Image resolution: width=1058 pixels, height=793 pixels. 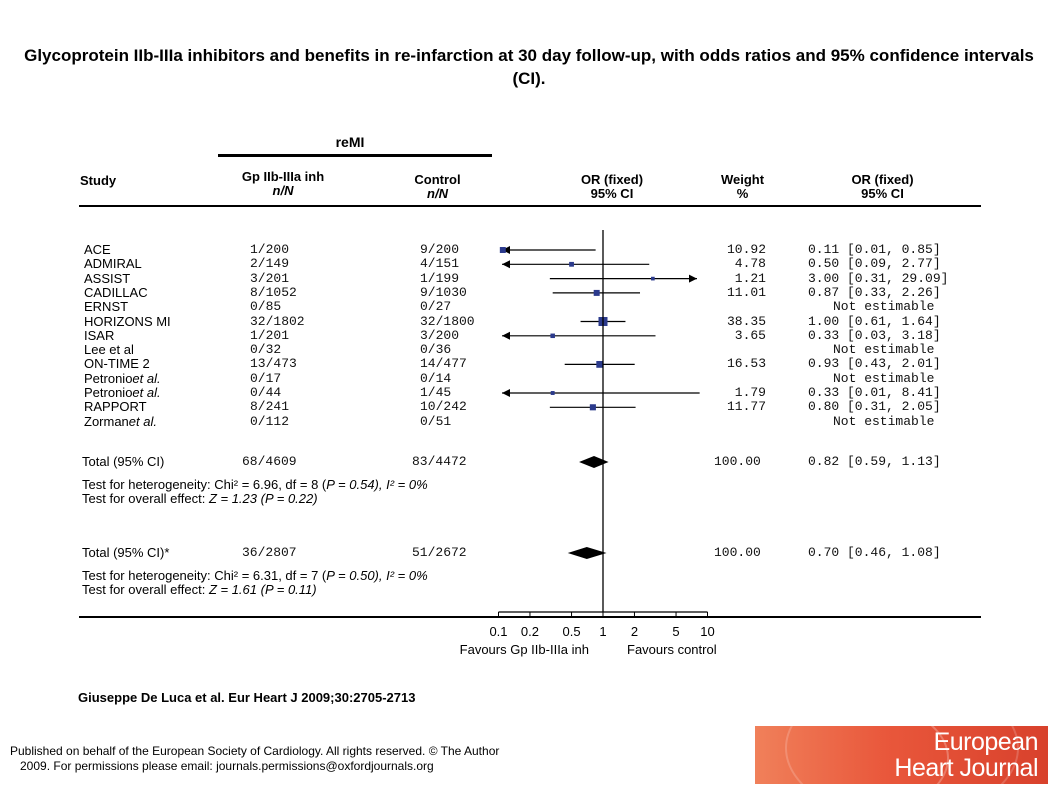 I want to click on study-name: ISAR, so click(x=99, y=335).